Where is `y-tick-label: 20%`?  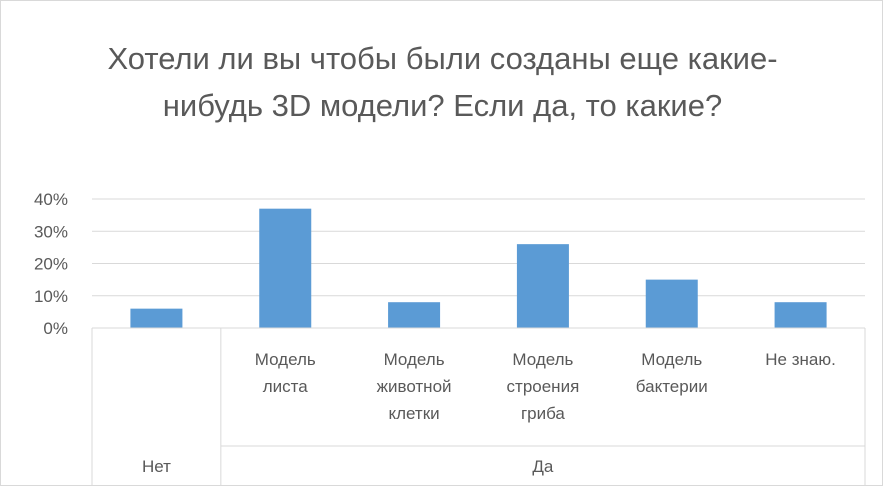 y-tick-label: 20% is located at coordinates (51, 264).